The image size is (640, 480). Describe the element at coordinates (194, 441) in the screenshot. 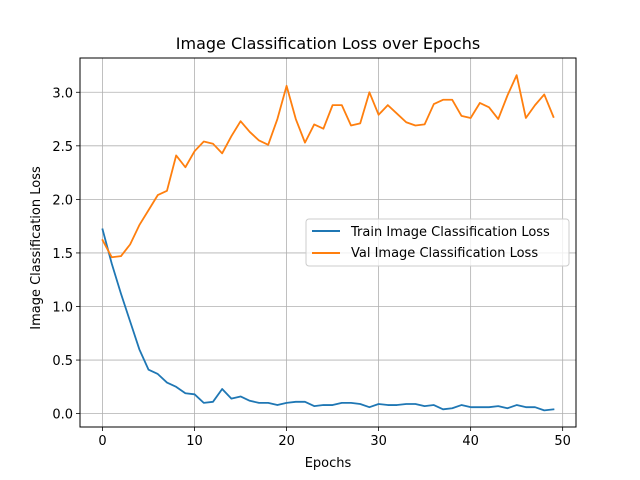

I see `x-tick-label: 10` at that location.